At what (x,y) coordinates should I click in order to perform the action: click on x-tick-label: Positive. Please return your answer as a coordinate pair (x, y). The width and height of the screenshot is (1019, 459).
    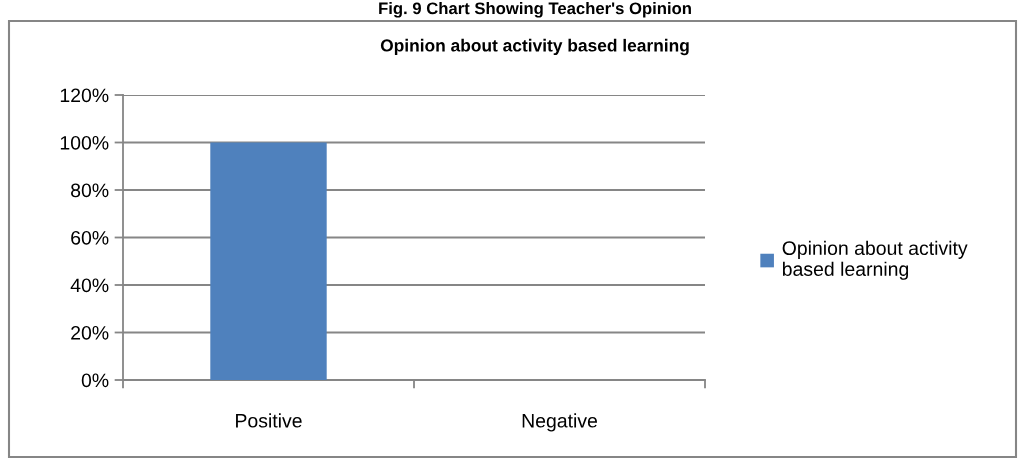
    Looking at the image, I should click on (269, 420).